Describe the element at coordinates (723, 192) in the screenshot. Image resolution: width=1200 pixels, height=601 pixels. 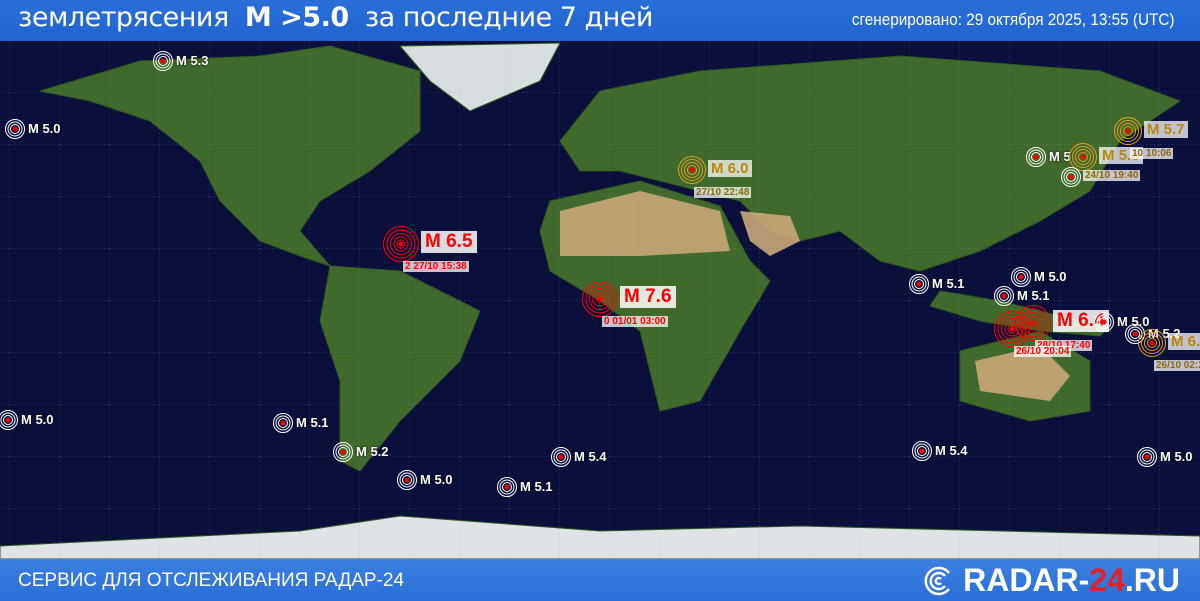
I see `time-label: 27/10 22:48` at that location.